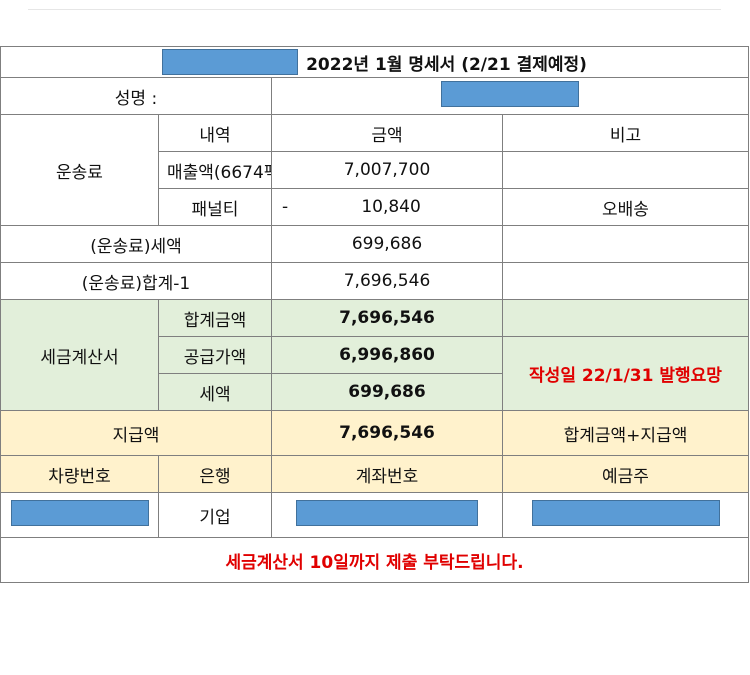 This screenshot has width=750, height=675. I want to click on transport-tax-row: (운송료)세액 699,686, so click(374, 244).